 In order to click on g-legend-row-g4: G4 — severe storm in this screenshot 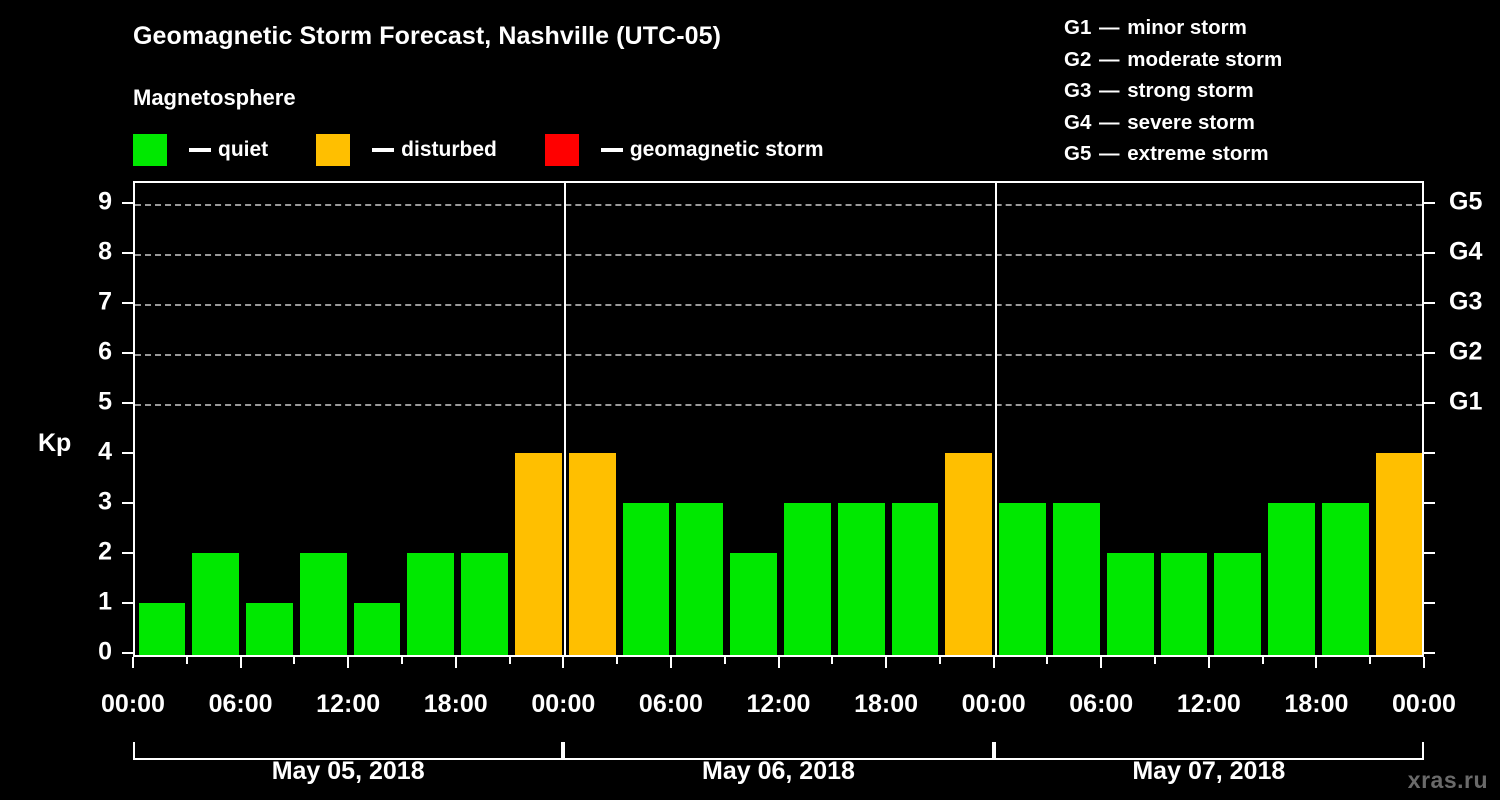, I will do `click(1274, 123)`.